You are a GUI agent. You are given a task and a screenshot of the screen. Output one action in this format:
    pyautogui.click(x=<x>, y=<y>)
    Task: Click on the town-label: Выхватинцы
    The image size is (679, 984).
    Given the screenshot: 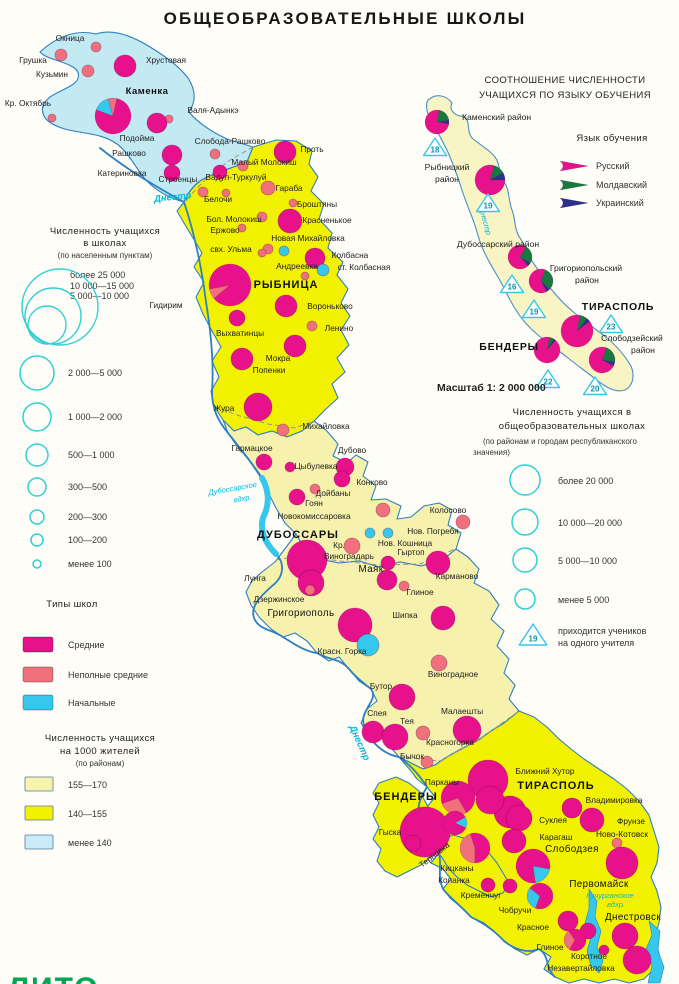 What is the action you would take?
    pyautogui.click(x=240, y=333)
    